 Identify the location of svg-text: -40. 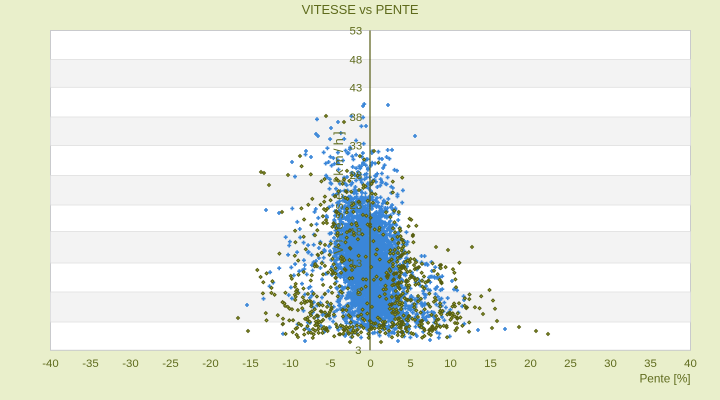
(50, 364).